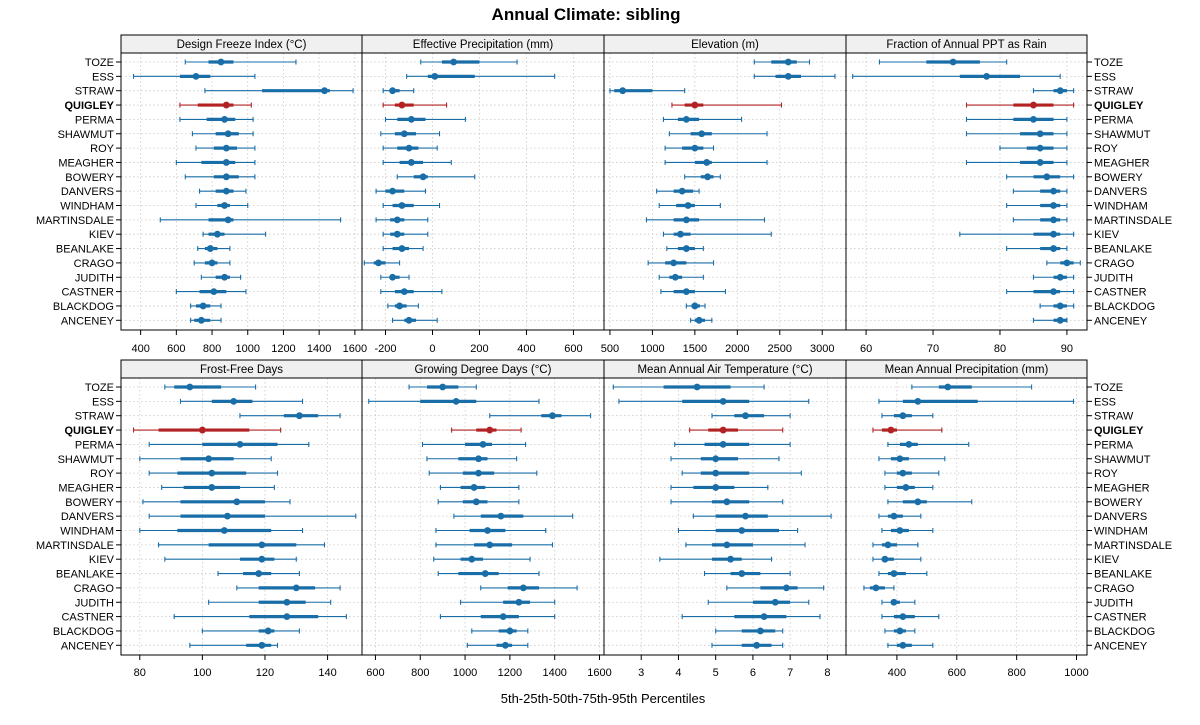 The height and width of the screenshot is (725, 1200). I want to click on x-tick-label: 3000, so click(822, 349).